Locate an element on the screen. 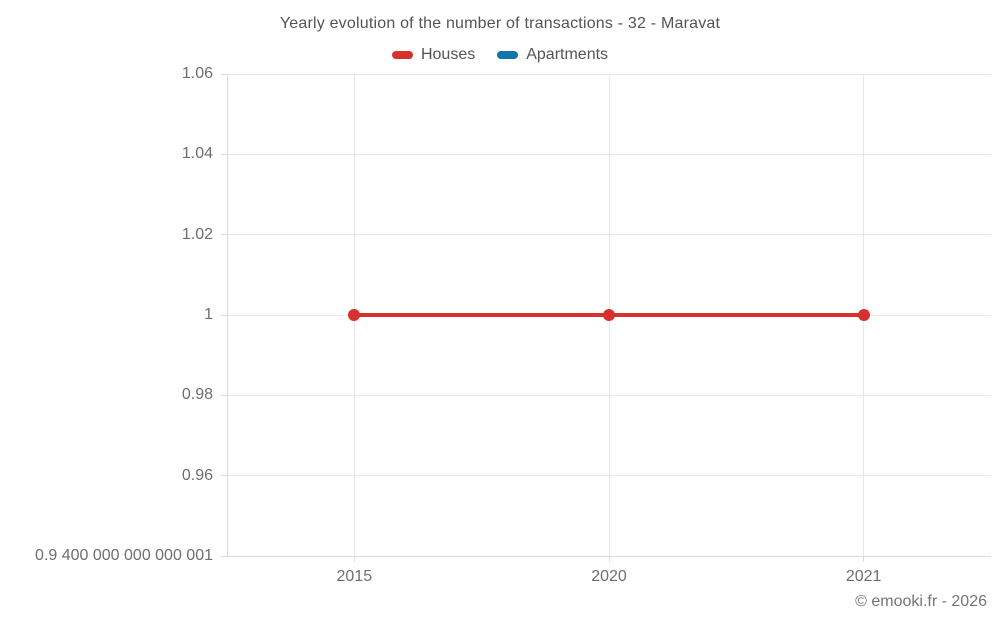 The height and width of the screenshot is (625, 1000). x-axis-line is located at coordinates (609, 556).